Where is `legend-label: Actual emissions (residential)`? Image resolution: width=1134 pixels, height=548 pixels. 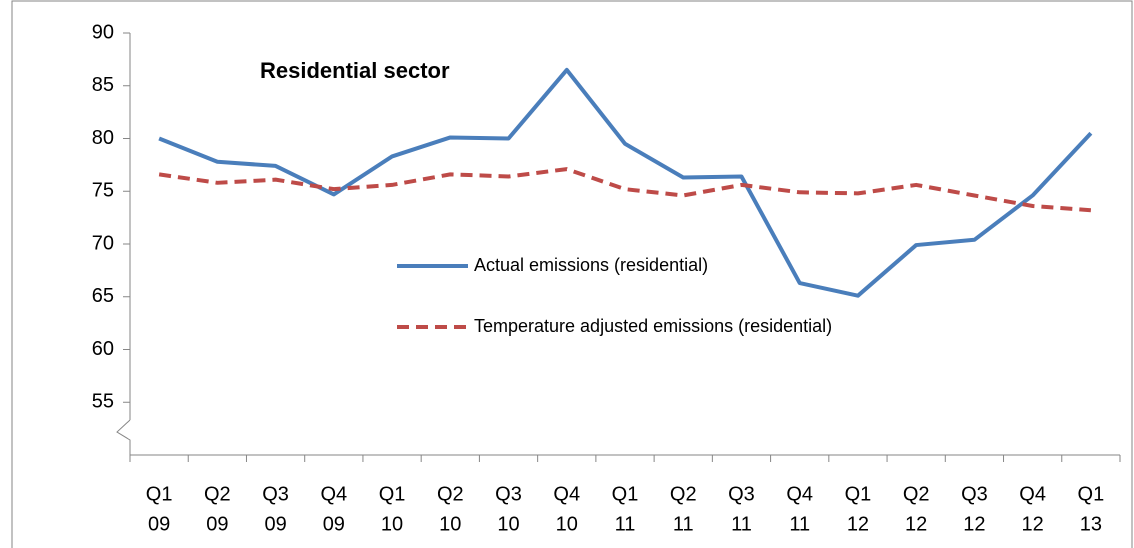 legend-label: Actual emissions (residential) is located at coordinates (591, 265).